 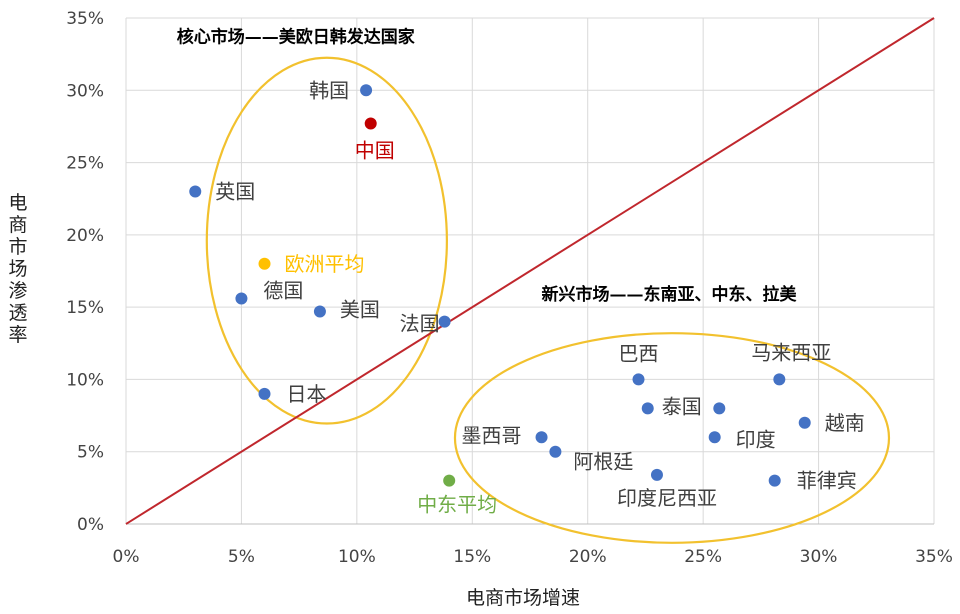 What do you see at coordinates (791, 352) in the screenshot?
I see `point-label: 马来西亚` at bounding box center [791, 352].